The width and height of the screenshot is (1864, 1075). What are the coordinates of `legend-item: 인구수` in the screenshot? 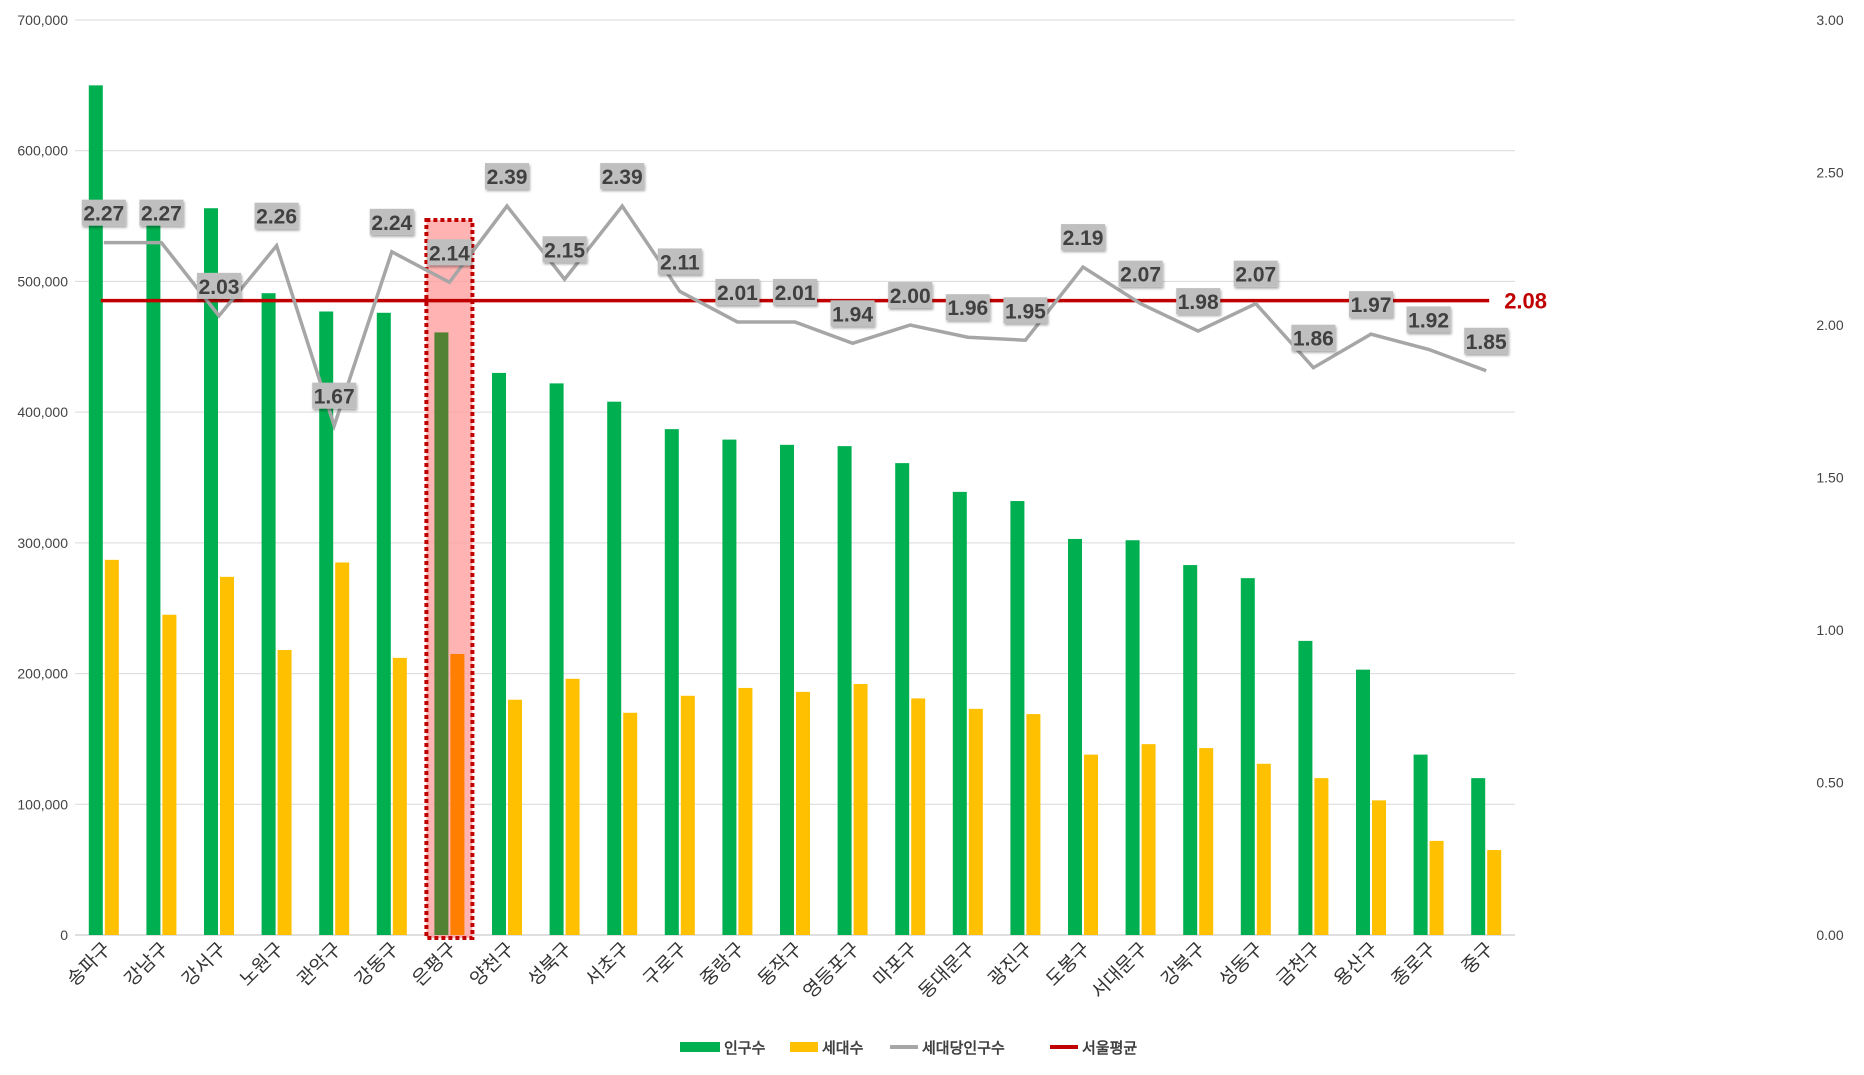 It's located at (723, 1048).